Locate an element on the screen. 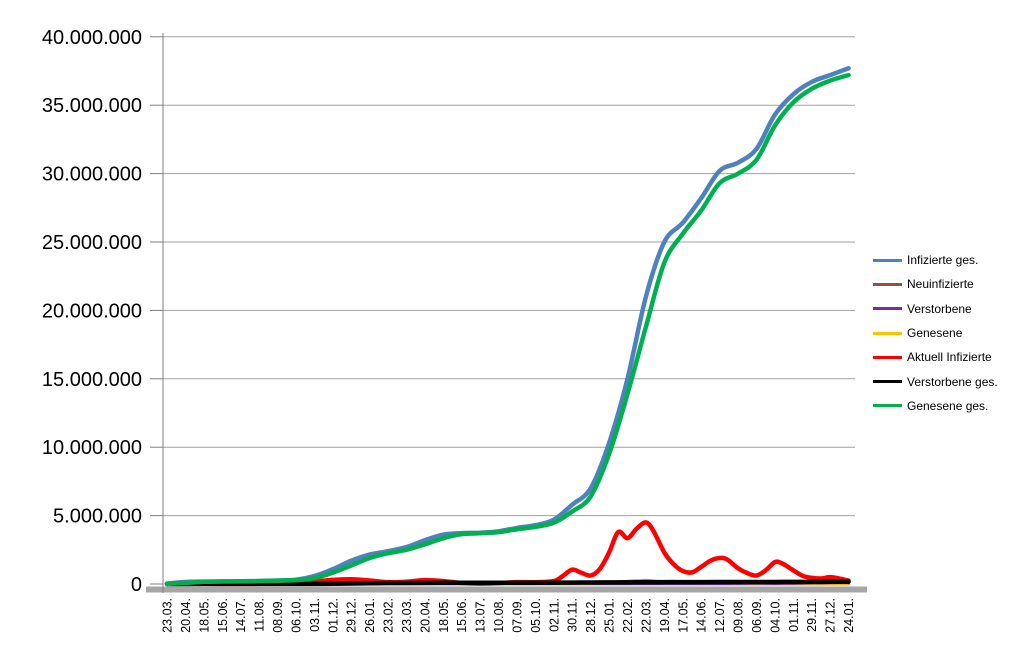 This screenshot has width=1010, height=649. legend-item-verstorbene: Verstorbene is located at coordinates (935, 309).